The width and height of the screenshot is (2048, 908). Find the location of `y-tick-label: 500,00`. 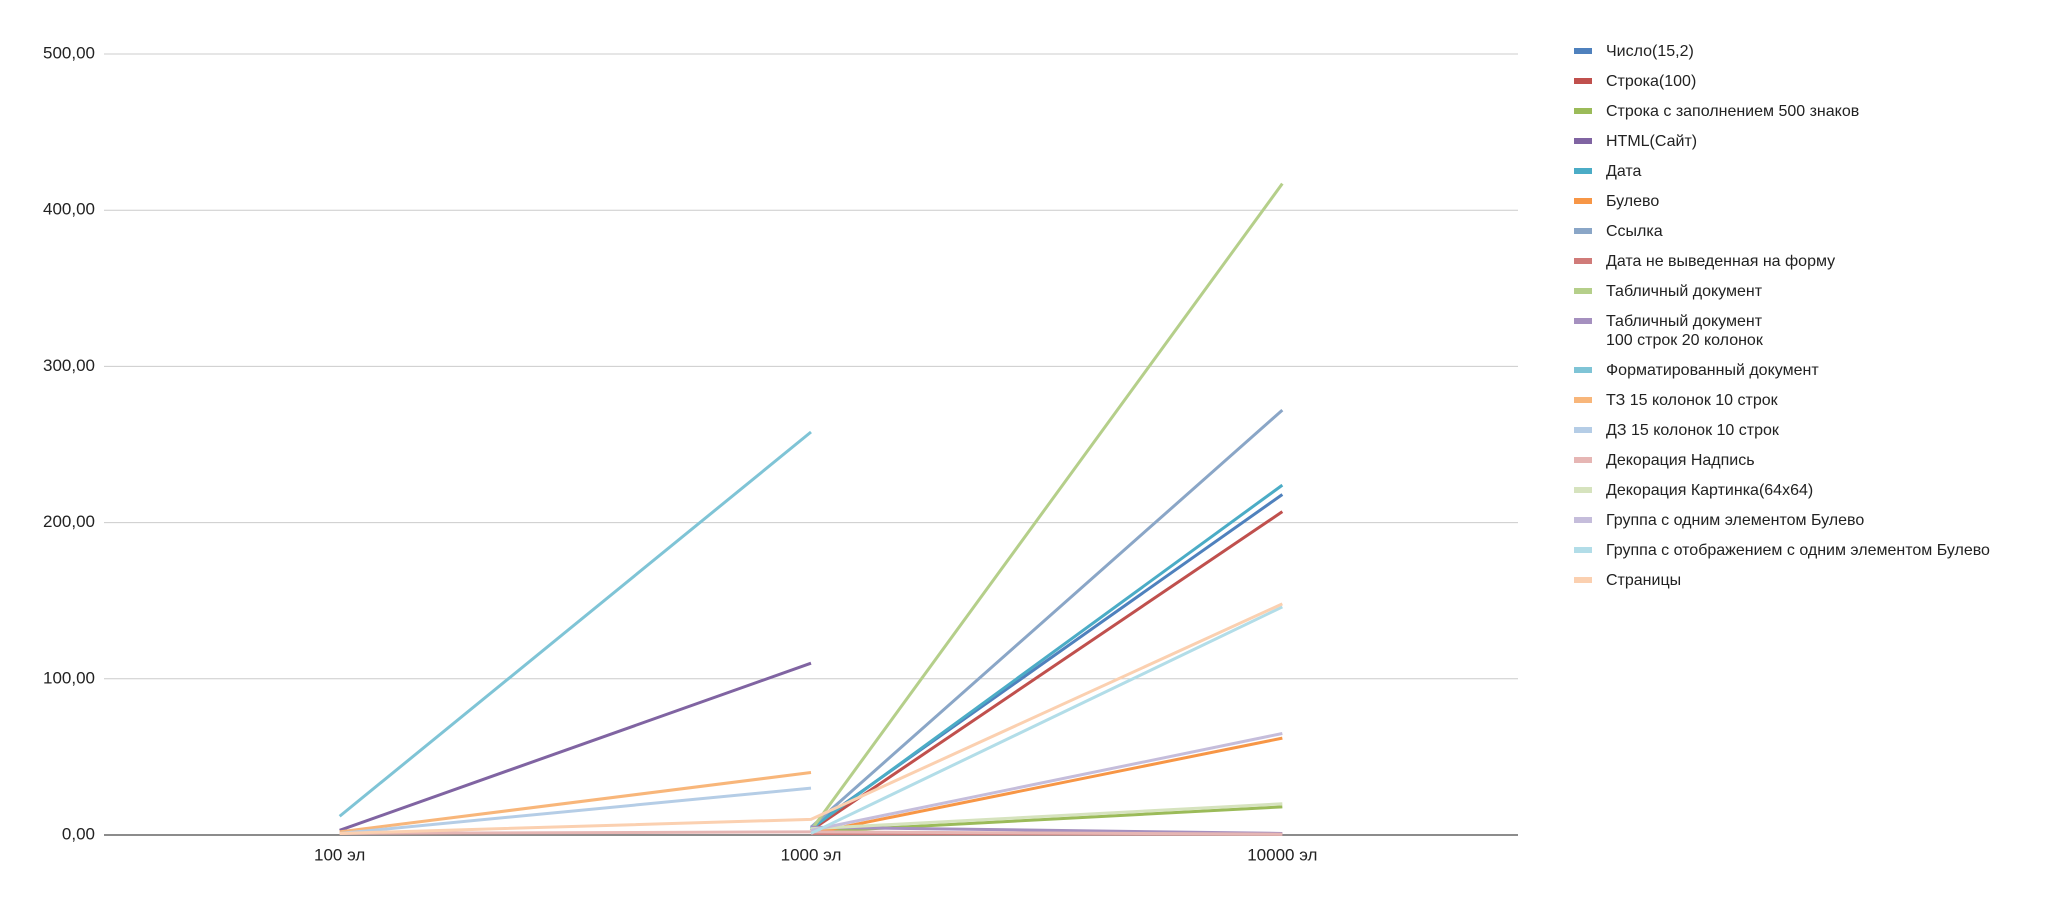

y-tick-label: 500,00 is located at coordinates (69, 52).